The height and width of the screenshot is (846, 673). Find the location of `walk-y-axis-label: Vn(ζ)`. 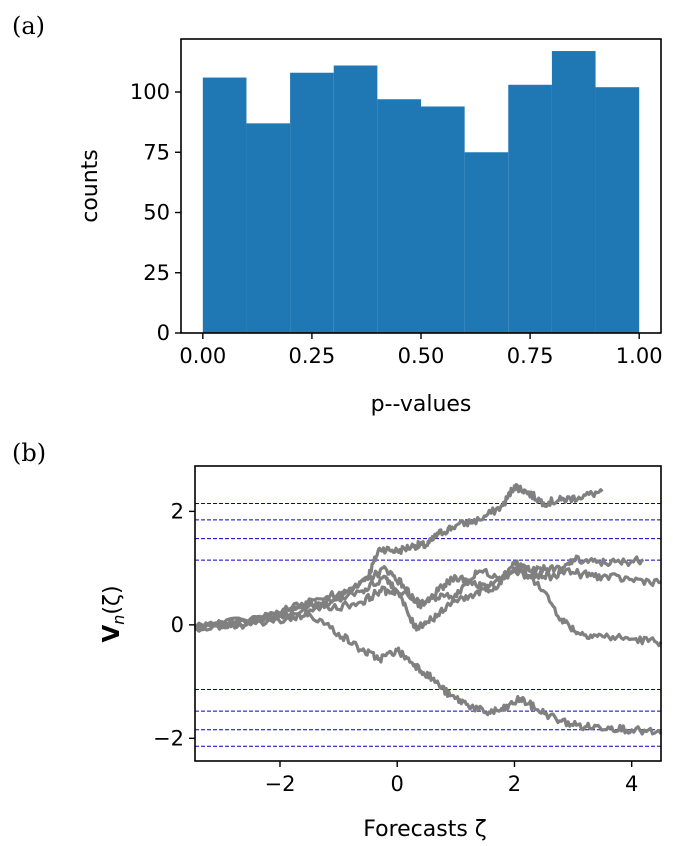

walk-y-axis-label: Vn(ζ) is located at coordinates (113, 613).